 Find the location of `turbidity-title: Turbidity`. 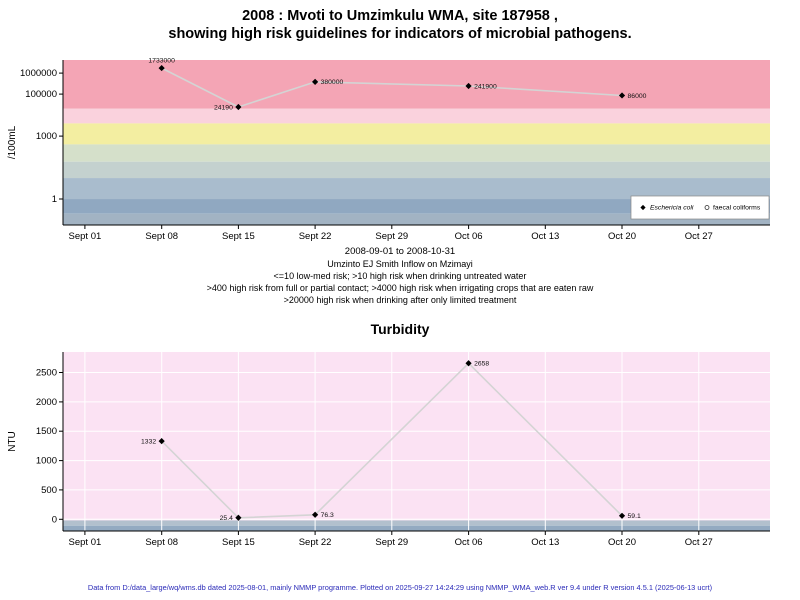

turbidity-title: Turbidity is located at coordinates (400, 329).